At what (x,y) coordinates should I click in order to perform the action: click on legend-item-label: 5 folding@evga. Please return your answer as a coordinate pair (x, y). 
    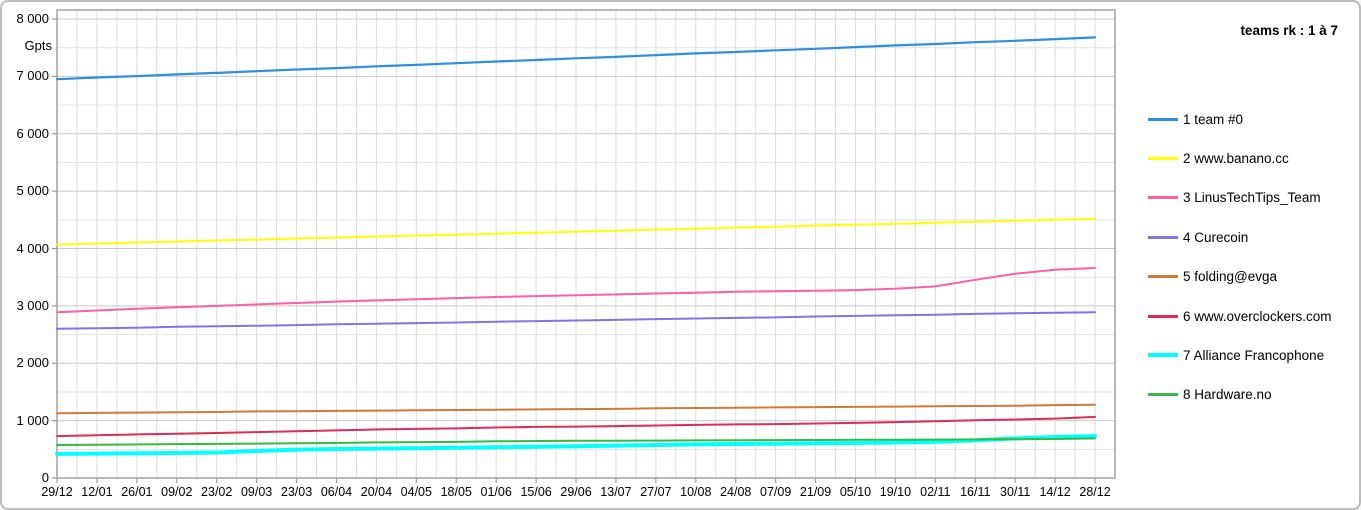
    Looking at the image, I should click on (1230, 277).